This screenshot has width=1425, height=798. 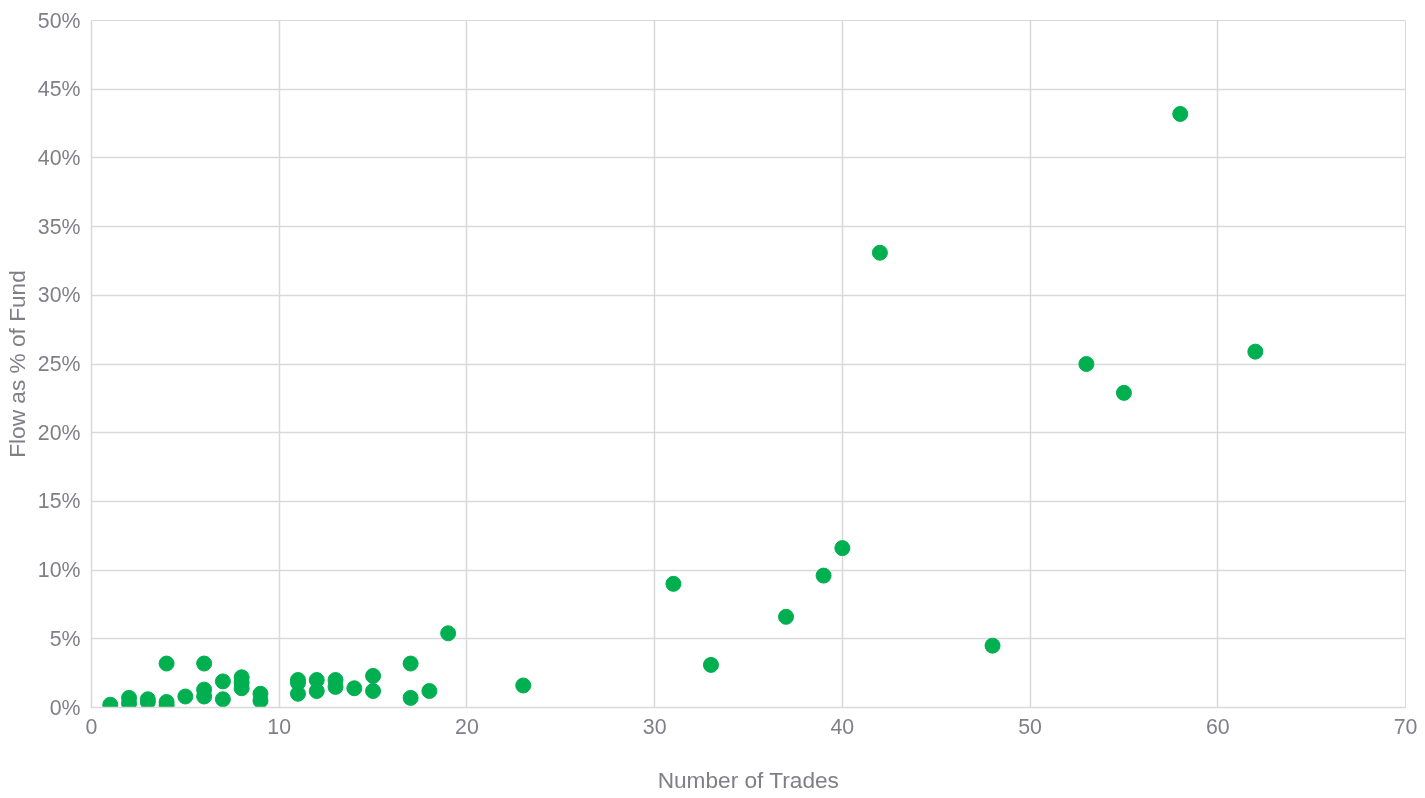 I want to click on x-tick-label: 50, so click(x=1030, y=726).